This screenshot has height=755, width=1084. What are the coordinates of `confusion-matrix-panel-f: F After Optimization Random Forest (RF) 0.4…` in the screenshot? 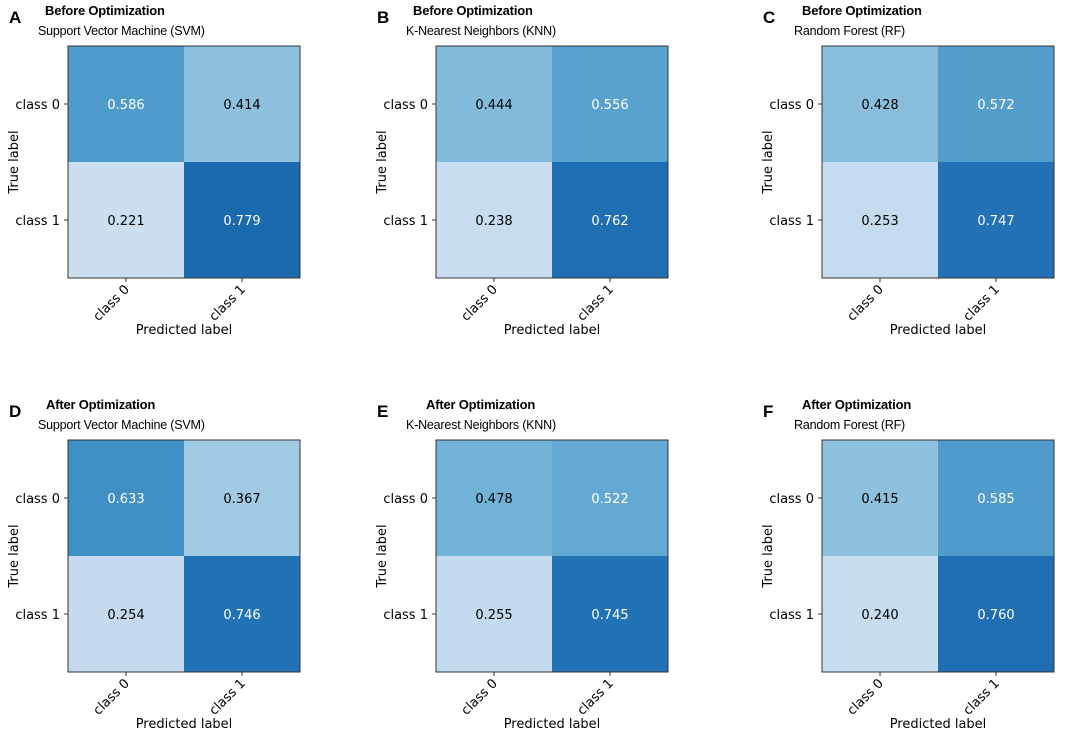 It's located at (919, 574).